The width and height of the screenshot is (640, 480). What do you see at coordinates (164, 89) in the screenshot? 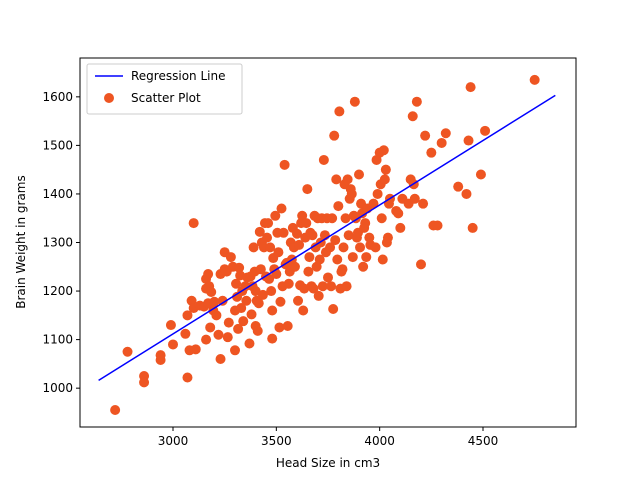
I see `legend-box` at bounding box center [164, 89].